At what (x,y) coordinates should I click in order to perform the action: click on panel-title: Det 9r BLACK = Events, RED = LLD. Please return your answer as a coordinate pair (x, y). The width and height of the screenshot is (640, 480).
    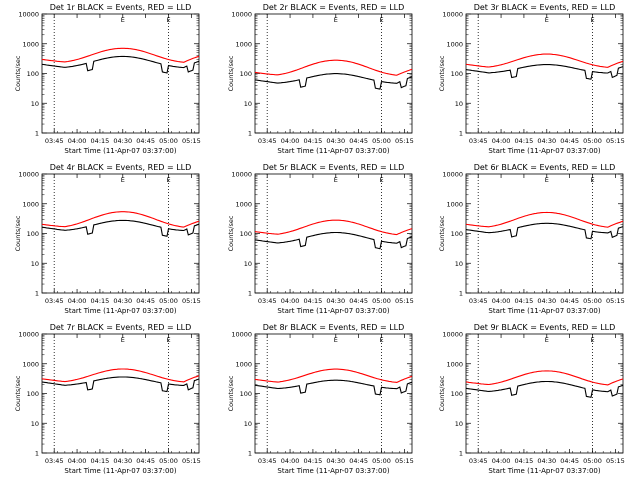
    Looking at the image, I should click on (545, 327).